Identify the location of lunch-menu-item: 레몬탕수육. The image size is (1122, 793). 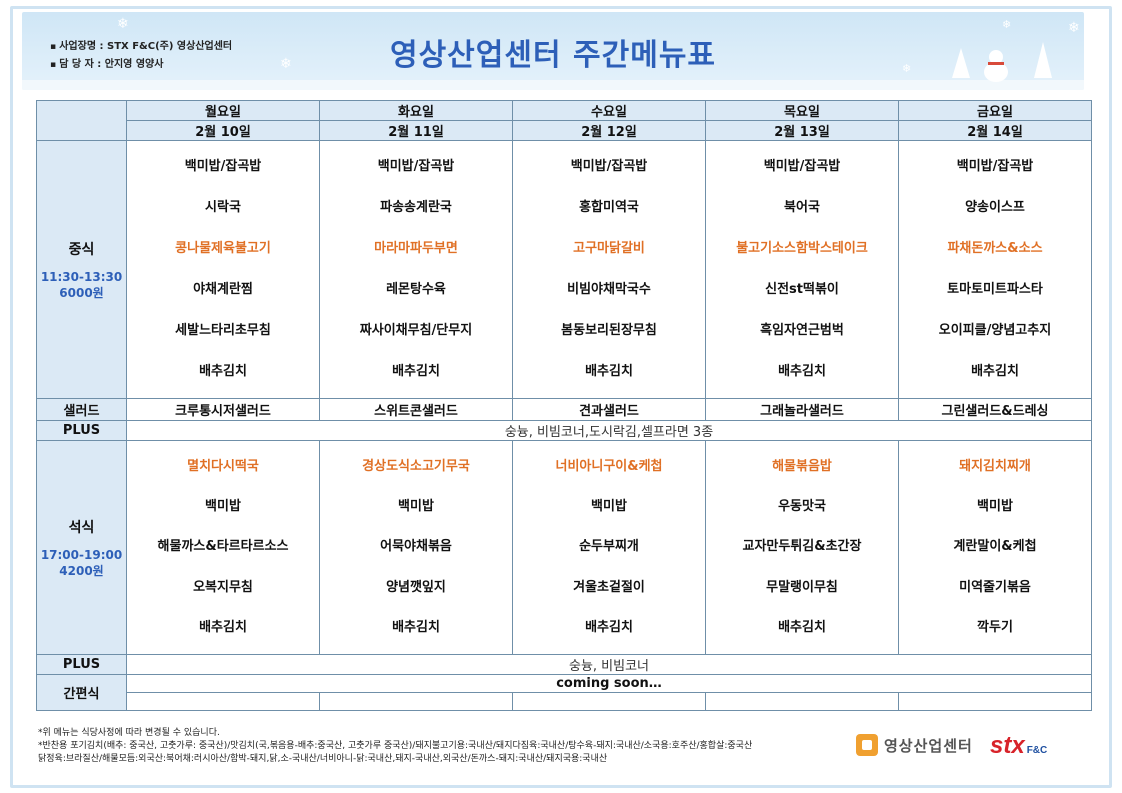
(416, 289).